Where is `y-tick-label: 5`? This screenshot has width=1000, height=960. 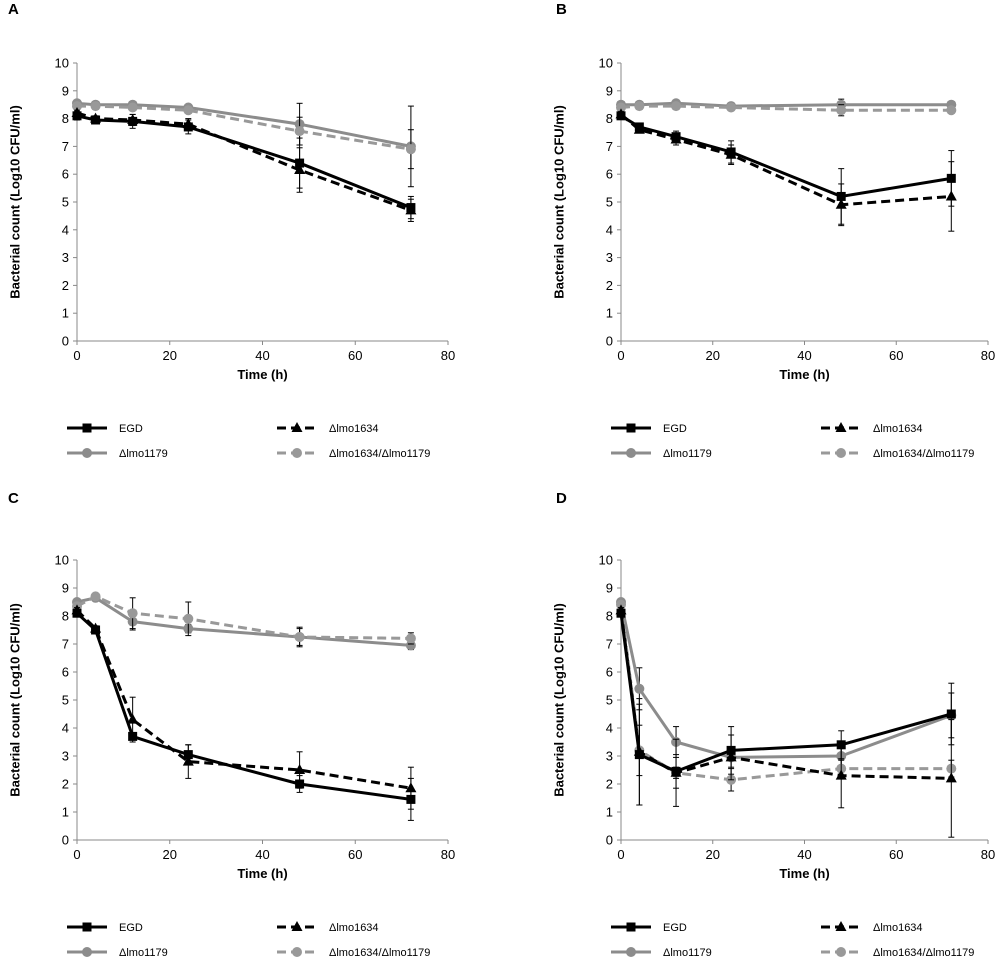 y-tick-label: 5 is located at coordinates (65, 700).